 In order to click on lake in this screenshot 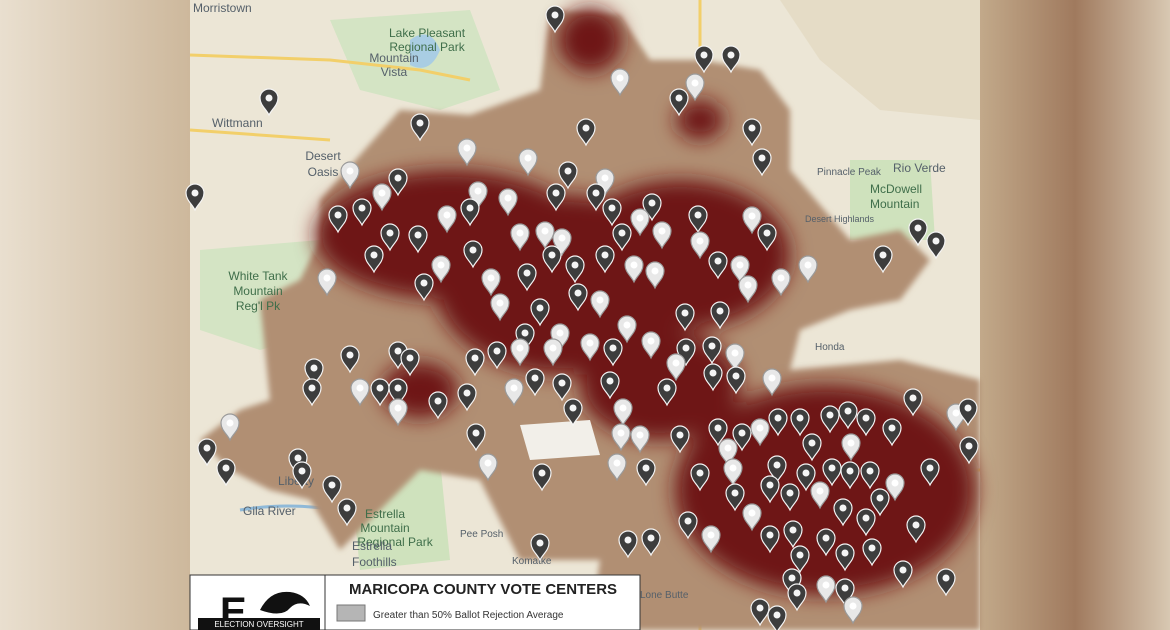, I will do `click(425, 51)`.